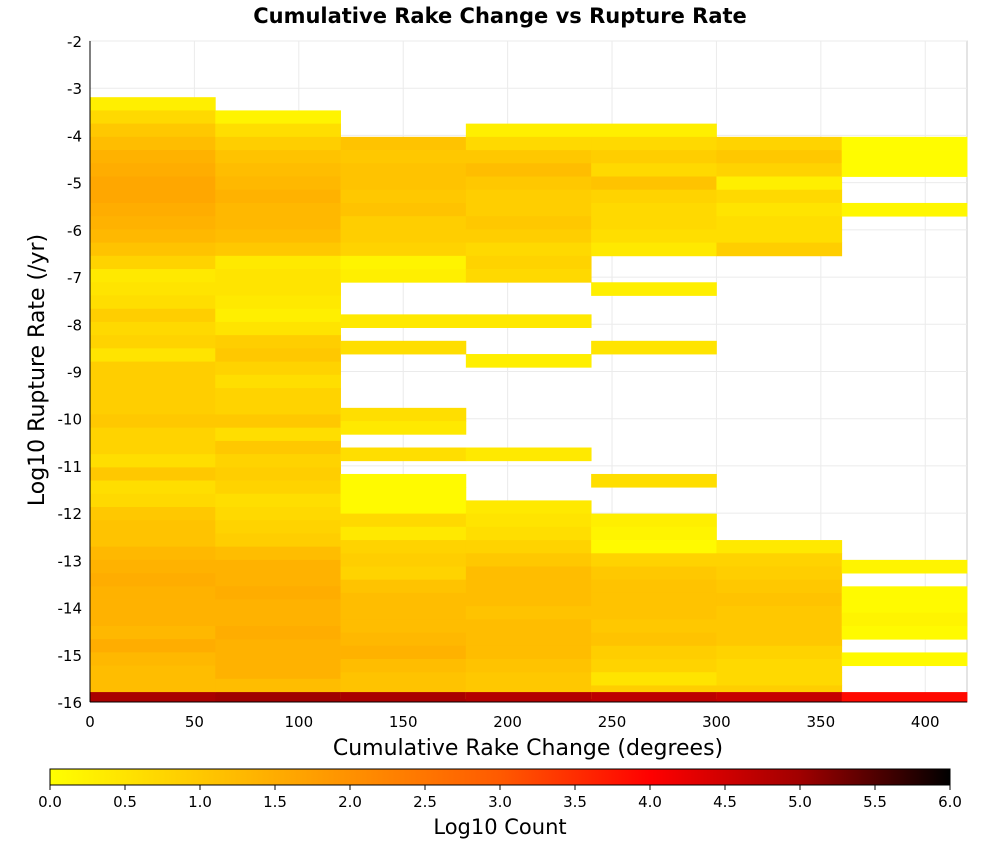 This screenshot has width=1000, height=854. I want to click on colorbar-tick-label: 3.0, so click(500, 802).